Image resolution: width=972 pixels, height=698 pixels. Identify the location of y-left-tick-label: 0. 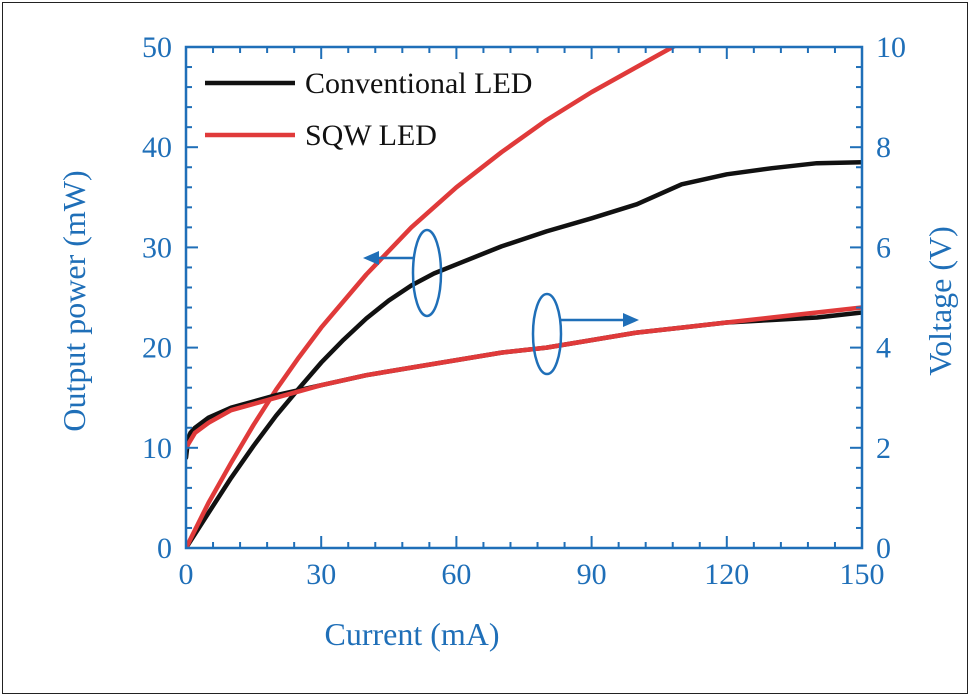
(164, 548).